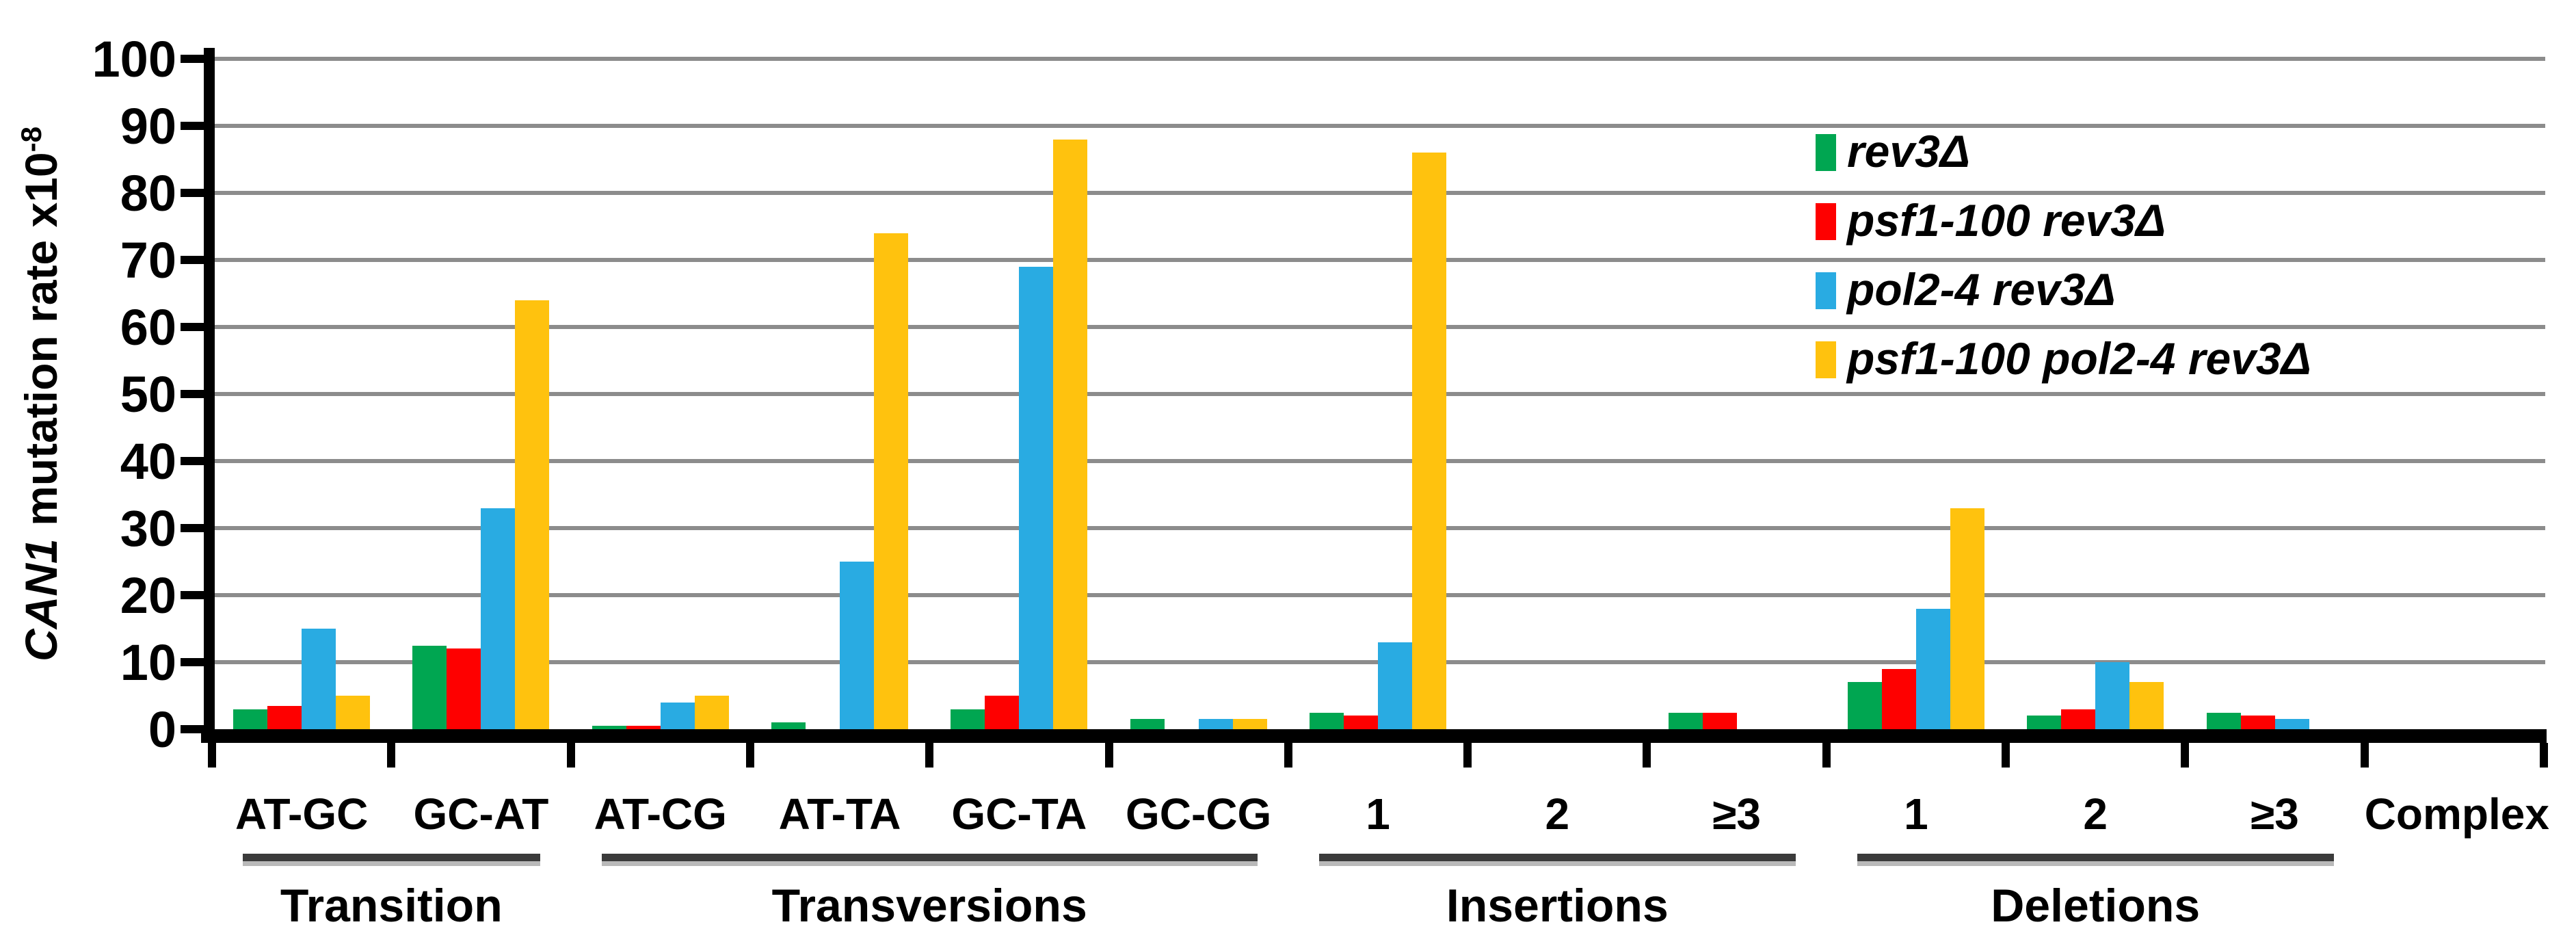  Describe the element at coordinates (148, 126) in the screenshot. I see `y-tick-label: 90` at that location.